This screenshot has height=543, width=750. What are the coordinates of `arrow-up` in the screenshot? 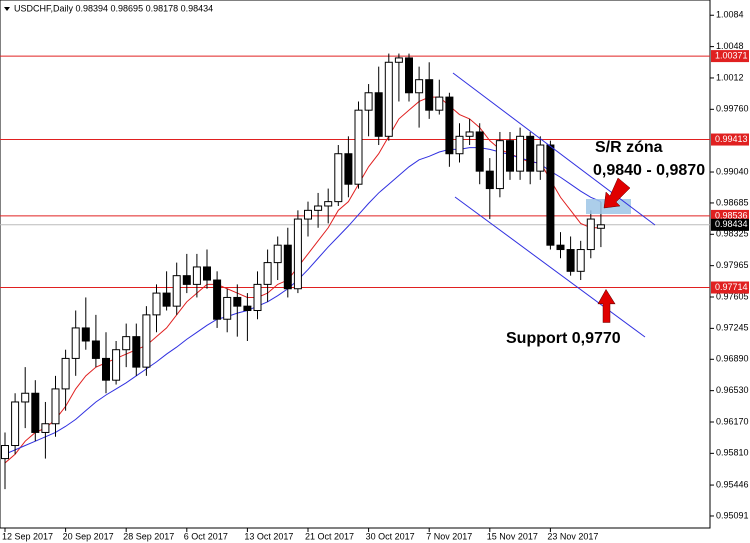 It's located at (606, 305).